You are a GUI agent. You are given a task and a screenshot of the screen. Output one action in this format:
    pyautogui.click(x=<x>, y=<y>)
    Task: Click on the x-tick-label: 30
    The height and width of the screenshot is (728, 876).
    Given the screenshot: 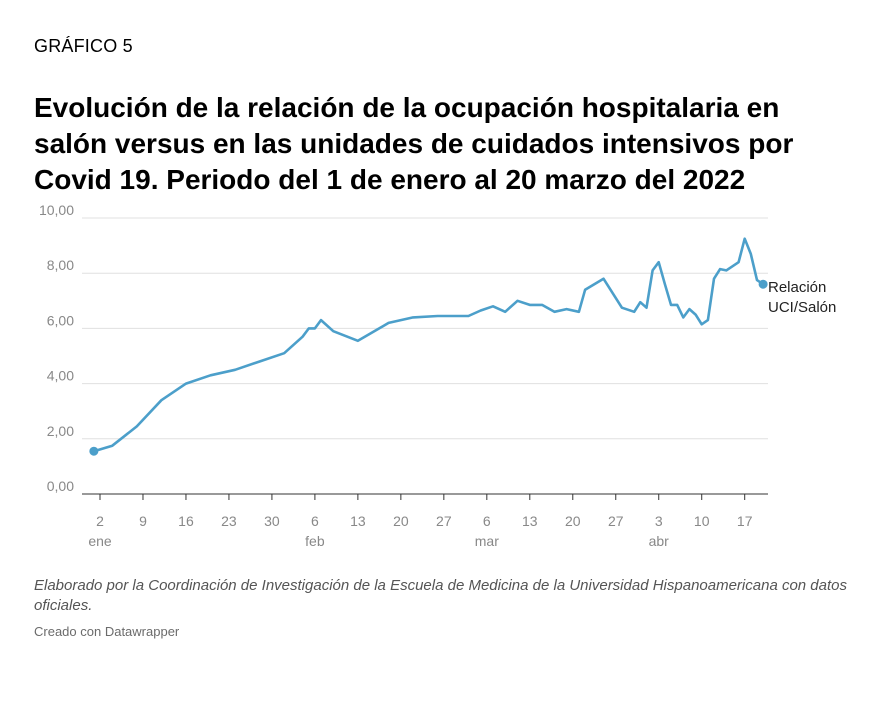 What is the action you would take?
    pyautogui.click(x=272, y=521)
    